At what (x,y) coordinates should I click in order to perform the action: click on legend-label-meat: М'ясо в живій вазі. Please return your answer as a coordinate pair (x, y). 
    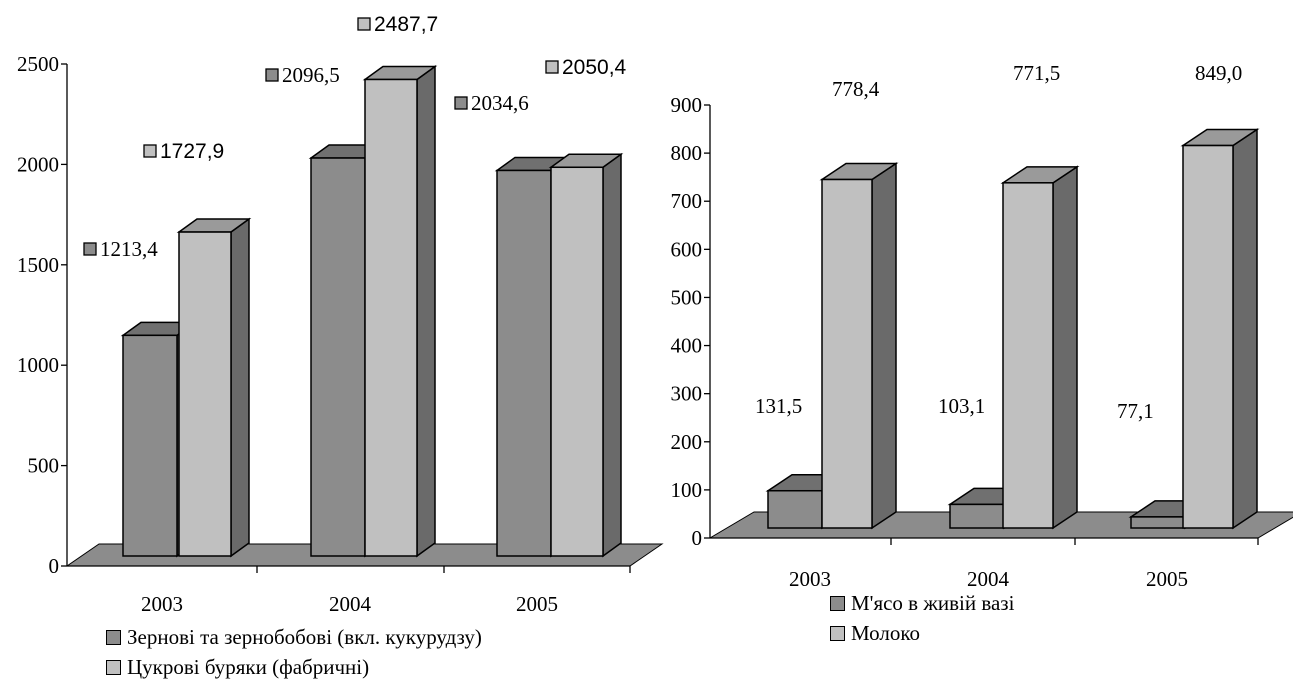
    Looking at the image, I should click on (933, 602).